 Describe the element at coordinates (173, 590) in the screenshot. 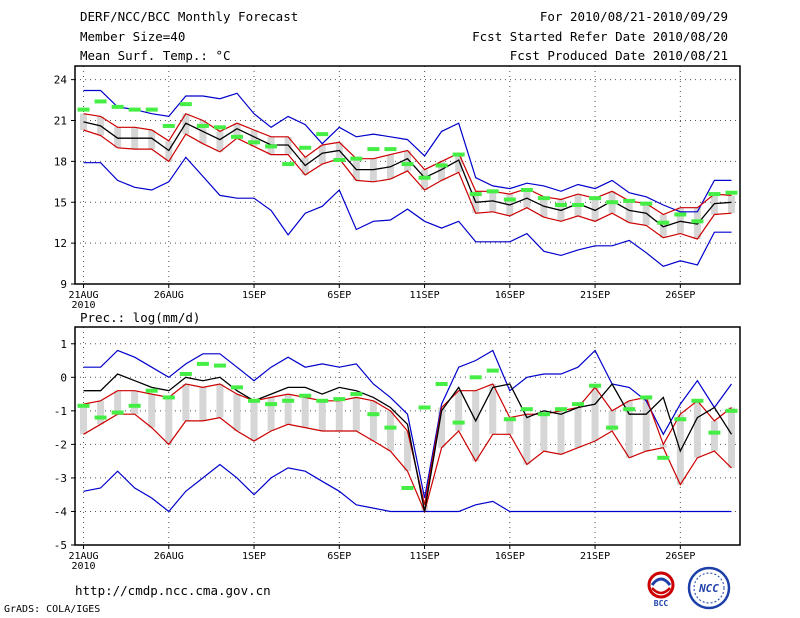

I see `source-url: http://cmdp.ncc.cma.gov.cn` at that location.